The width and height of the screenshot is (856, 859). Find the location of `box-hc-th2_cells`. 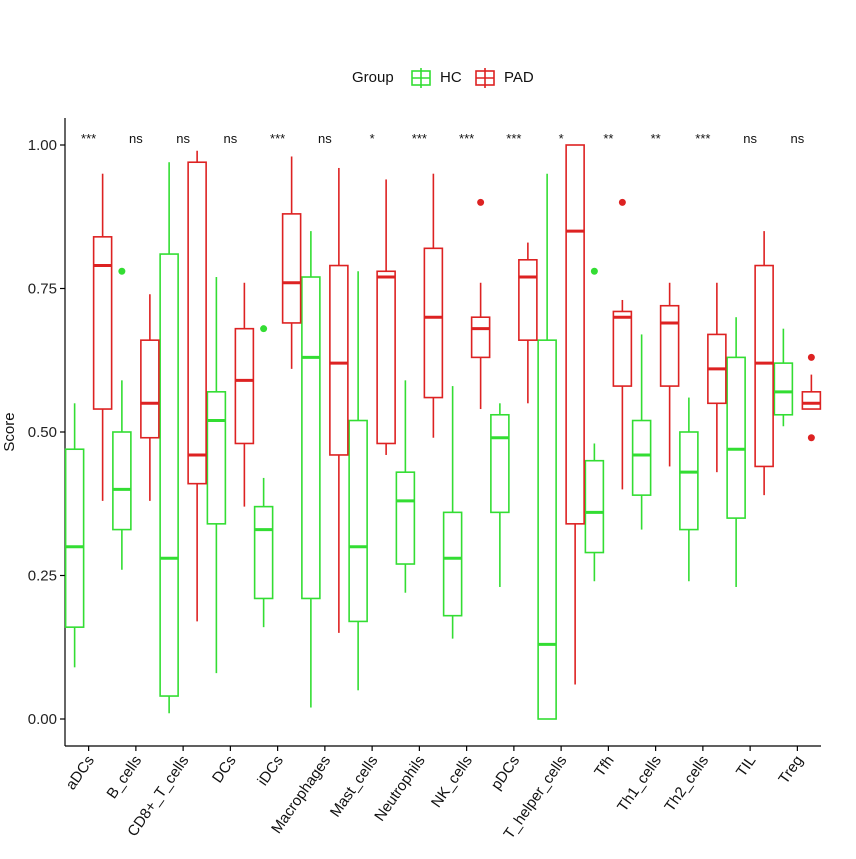

box-hc-th2_cells is located at coordinates (689, 489).